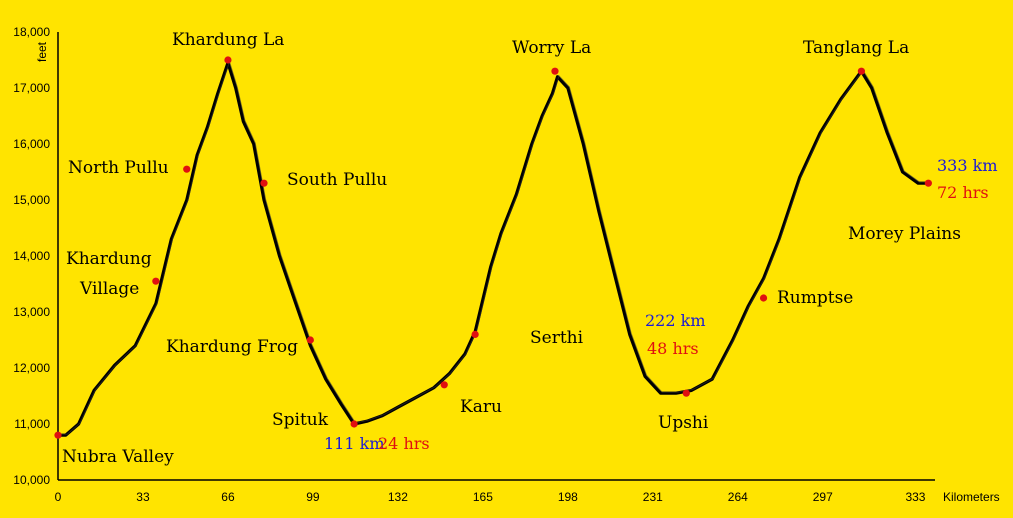 The height and width of the screenshot is (518, 1013). What do you see at coordinates (856, 48) in the screenshot?
I see `label-tanglang-la: Tanglang La` at bounding box center [856, 48].